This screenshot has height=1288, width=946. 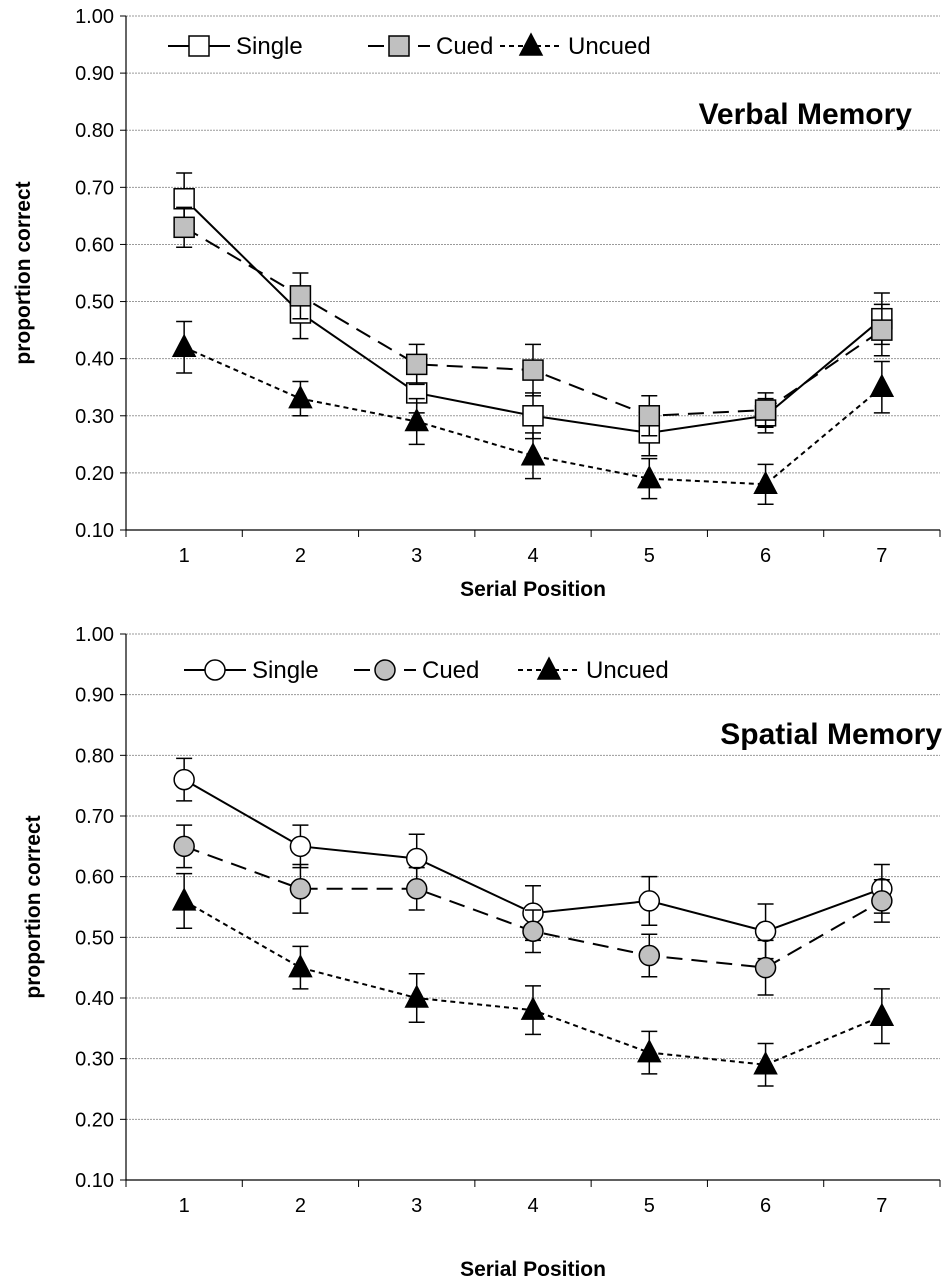 What do you see at coordinates (831, 734) in the screenshot?
I see `panel-title: Spatial Memory` at bounding box center [831, 734].